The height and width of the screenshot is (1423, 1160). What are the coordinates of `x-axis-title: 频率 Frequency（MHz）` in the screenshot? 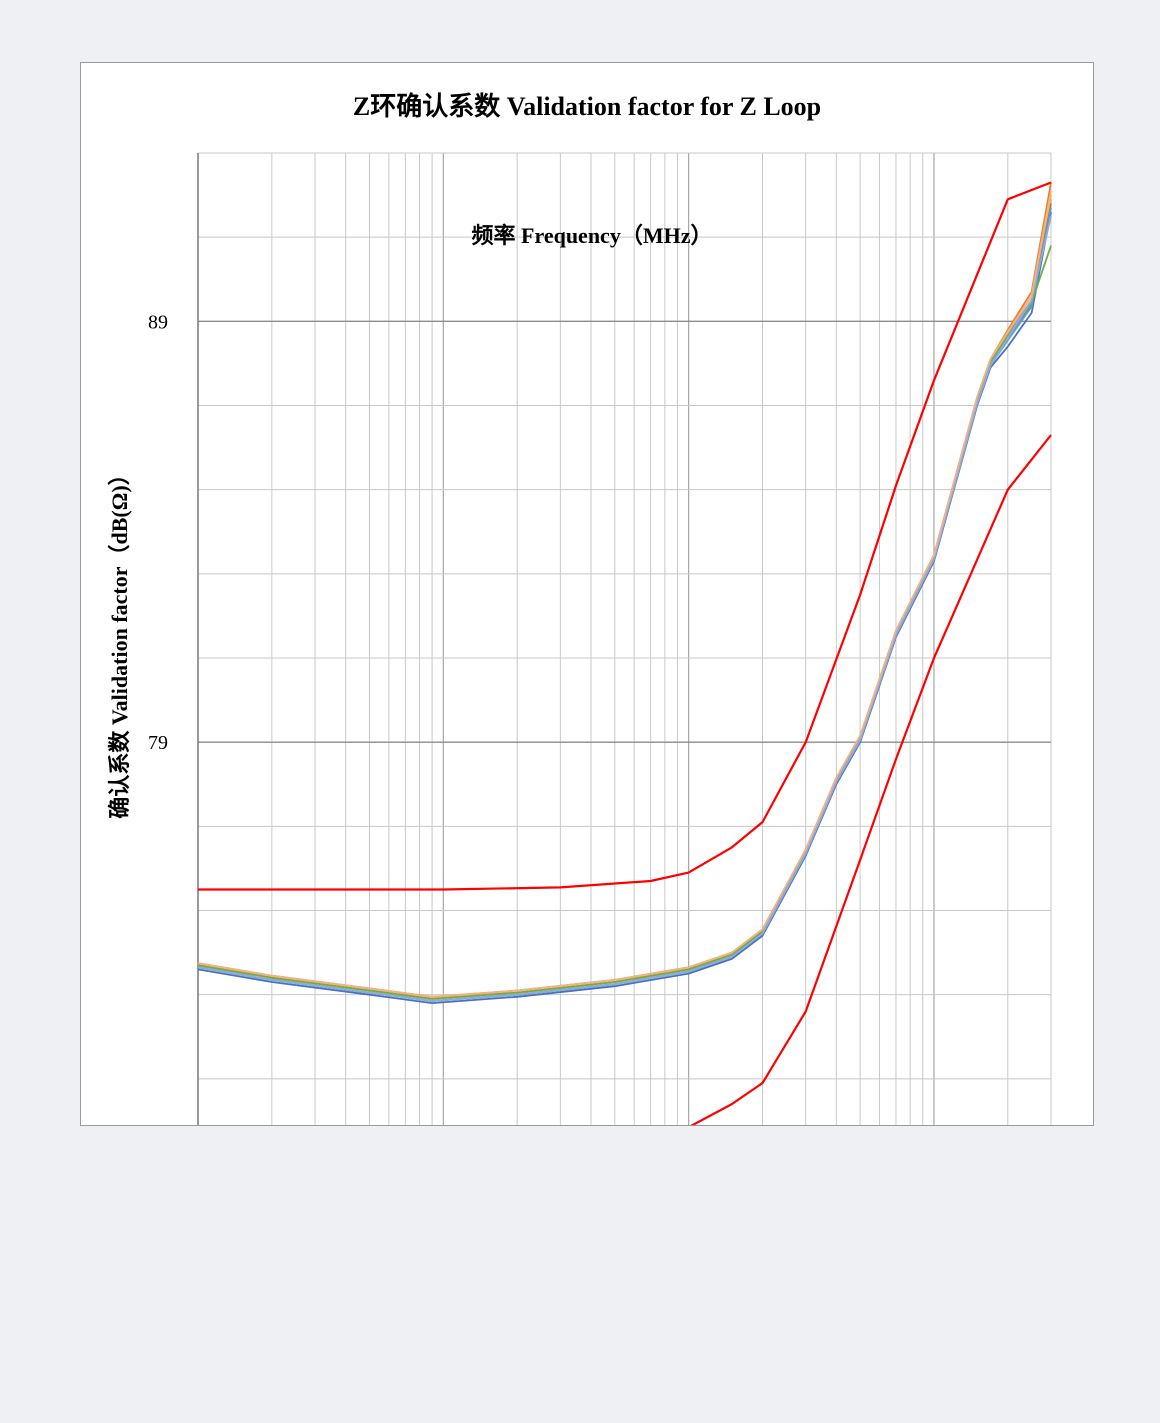 It's located at (592, 235).